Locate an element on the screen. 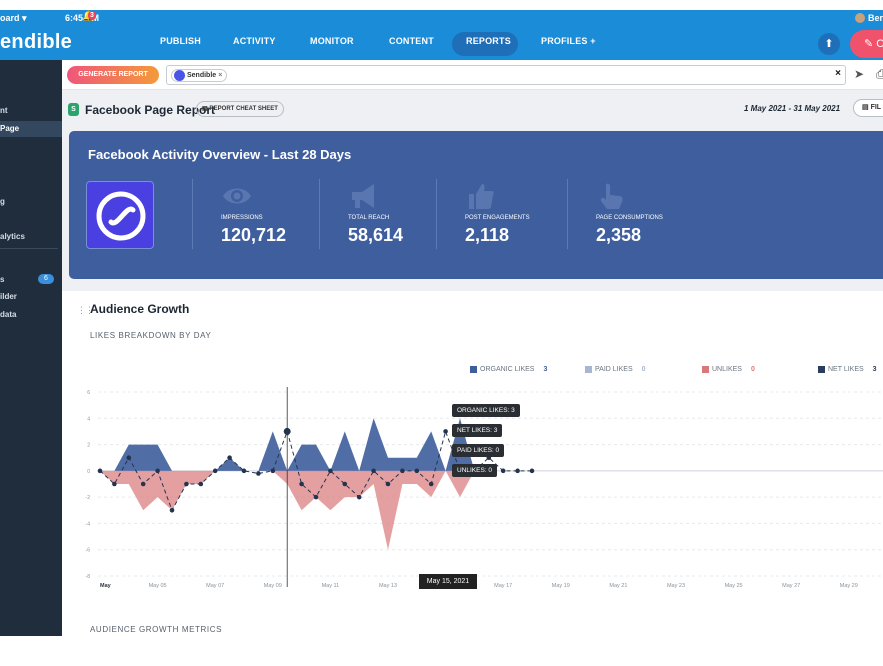 The width and height of the screenshot is (883, 666). send-icon: ➤ is located at coordinates (859, 74).